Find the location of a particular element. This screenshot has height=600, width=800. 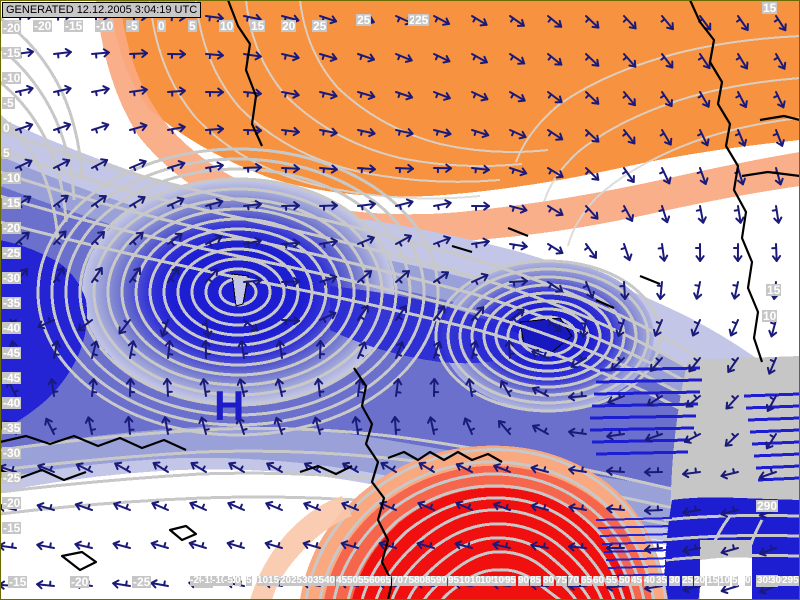

top-axis-label: 5 is located at coordinates (192, 26).